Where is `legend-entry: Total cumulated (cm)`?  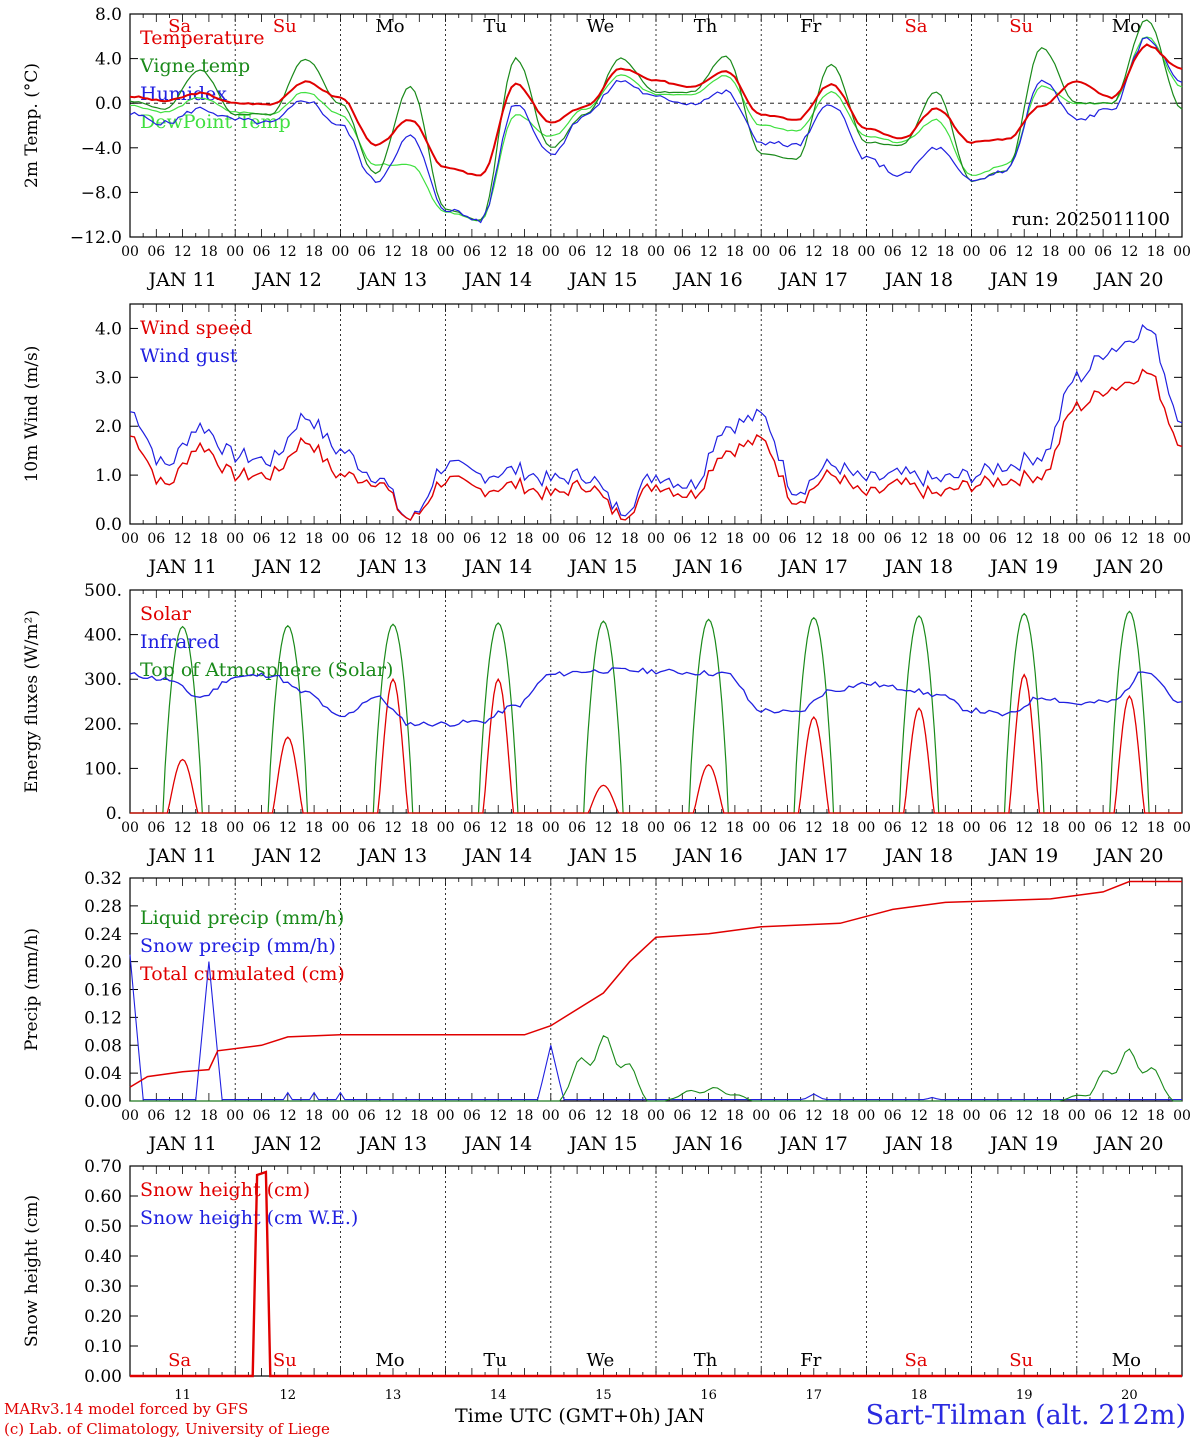
legend-entry: Total cumulated (cm) is located at coordinates (242, 974).